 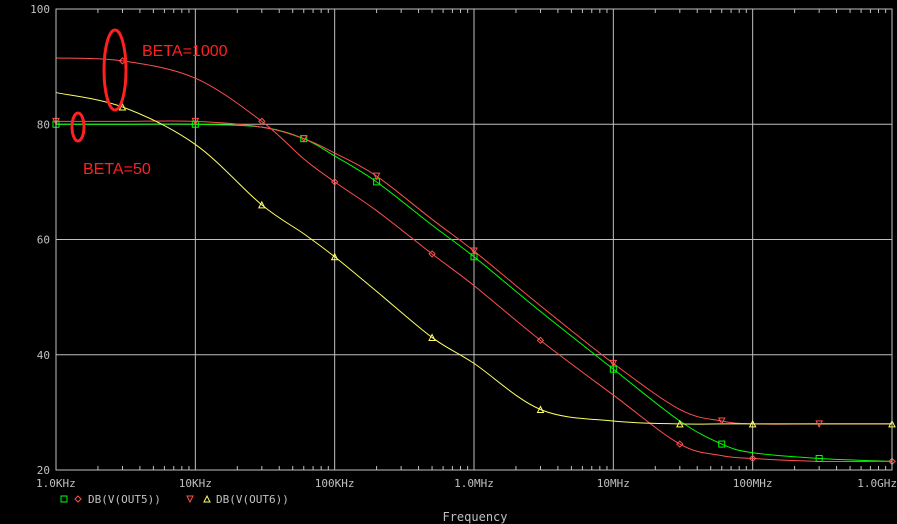 What do you see at coordinates (78, 499) in the screenshot?
I see `legend-diamond-marker` at bounding box center [78, 499].